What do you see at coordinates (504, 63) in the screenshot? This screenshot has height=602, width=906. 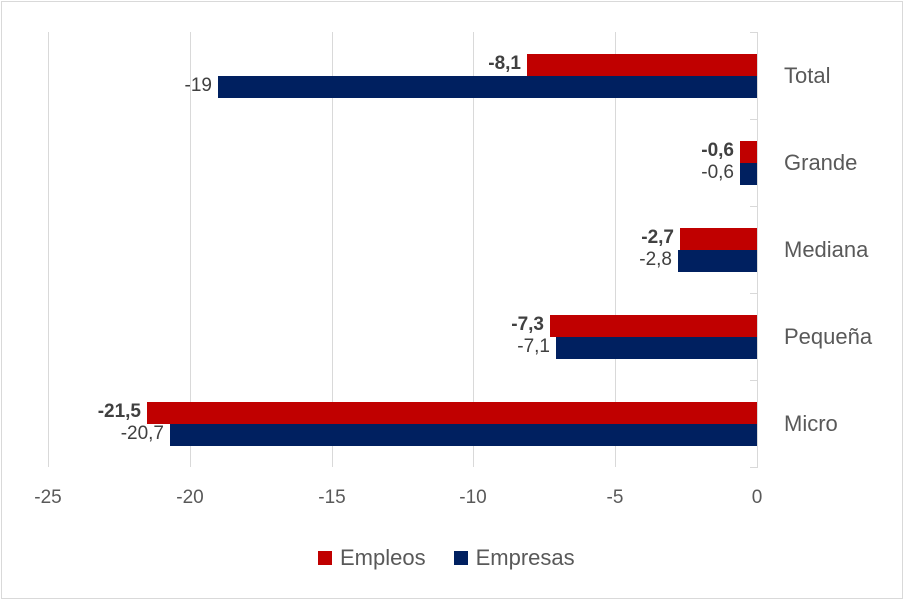 I see `data-label: -8,1` at bounding box center [504, 63].